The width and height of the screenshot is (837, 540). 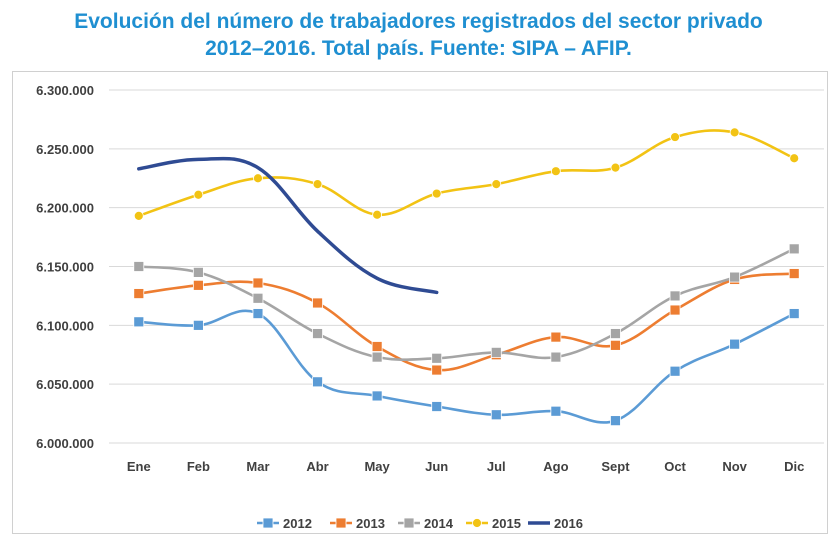 I want to click on legend-label-2013: 2013, so click(x=370, y=523).